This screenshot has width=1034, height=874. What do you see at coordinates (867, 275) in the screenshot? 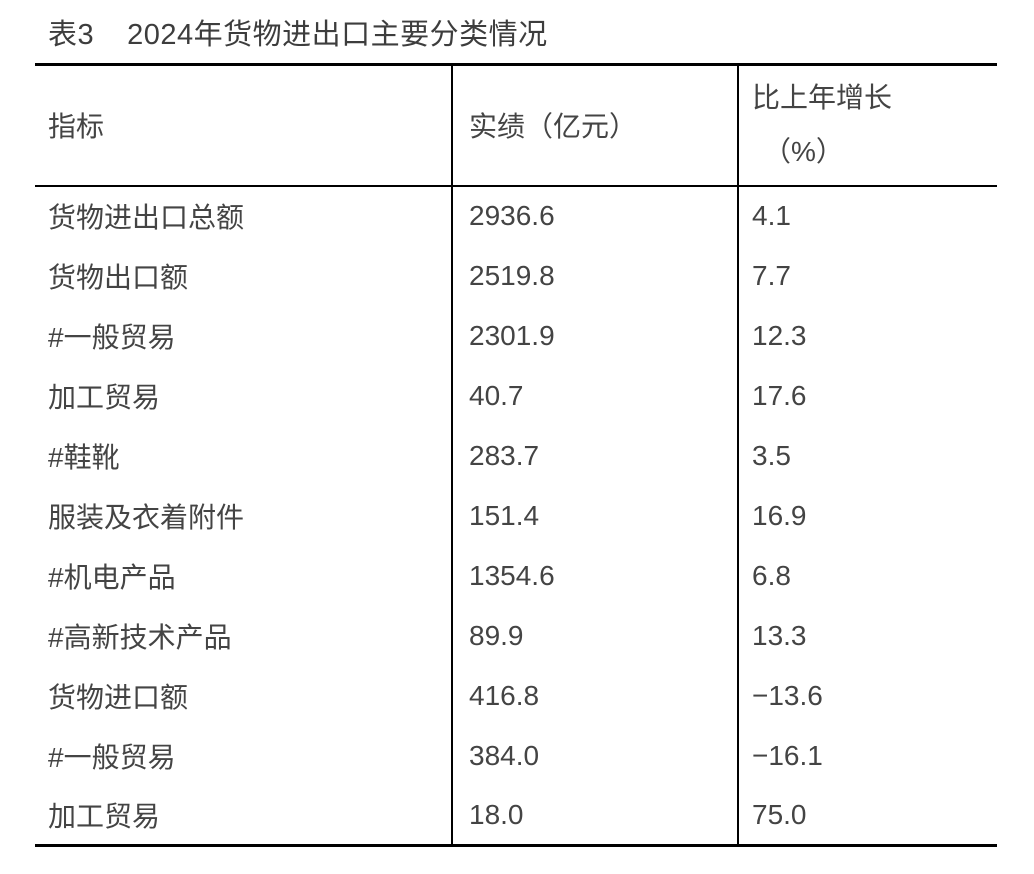
I see `growth-cell: 7.7` at bounding box center [867, 275].